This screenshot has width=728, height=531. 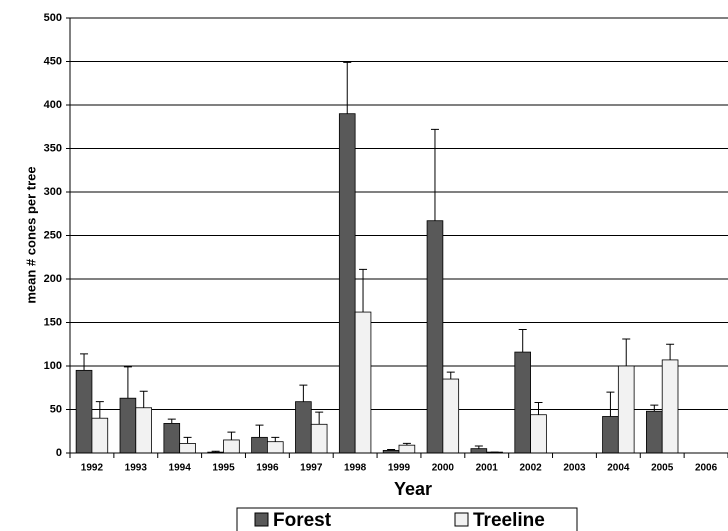 What do you see at coordinates (407, 519) in the screenshot?
I see `legend-box` at bounding box center [407, 519].